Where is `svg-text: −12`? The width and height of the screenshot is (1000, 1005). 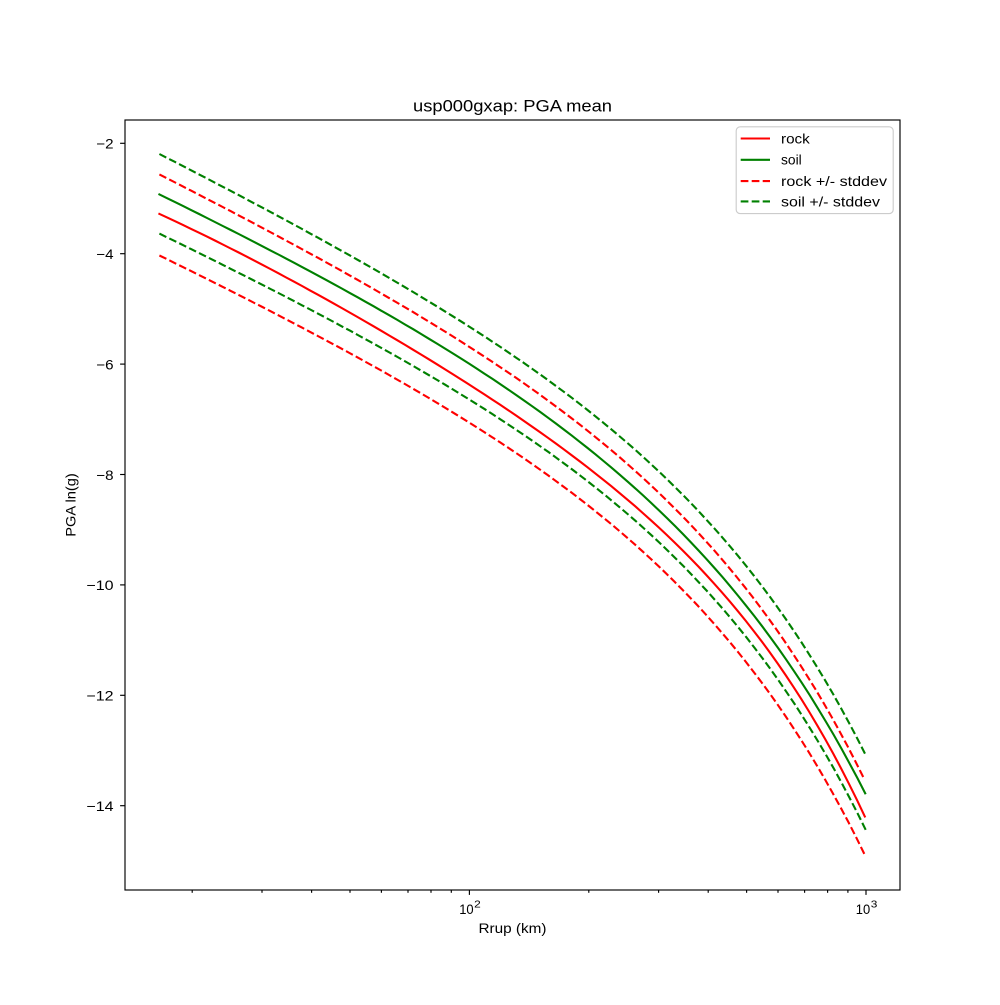 svg-text: −12 is located at coordinates (99, 696).